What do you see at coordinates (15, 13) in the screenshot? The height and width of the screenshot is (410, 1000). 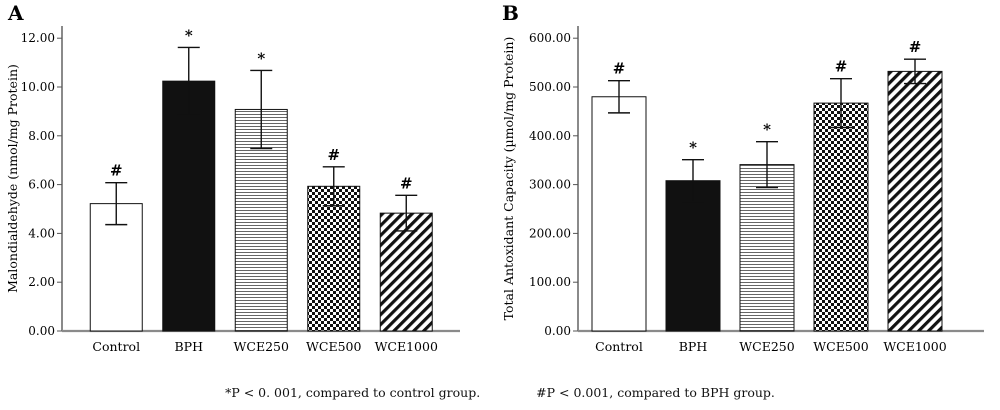 I see `panel-label: A` at bounding box center [15, 13].